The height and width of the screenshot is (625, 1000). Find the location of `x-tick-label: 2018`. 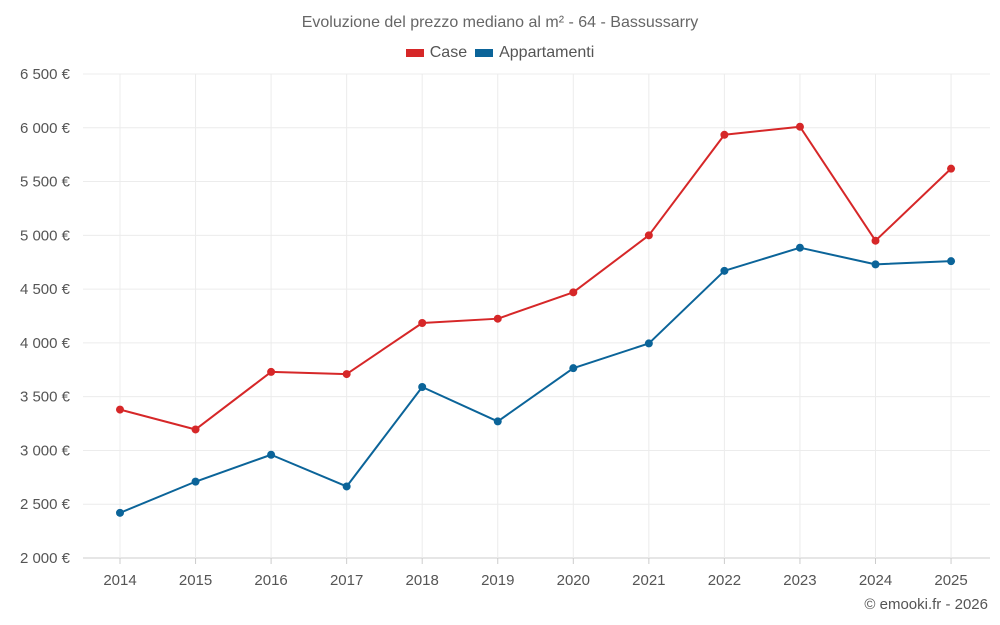

x-tick-label: 2018 is located at coordinates (422, 580).